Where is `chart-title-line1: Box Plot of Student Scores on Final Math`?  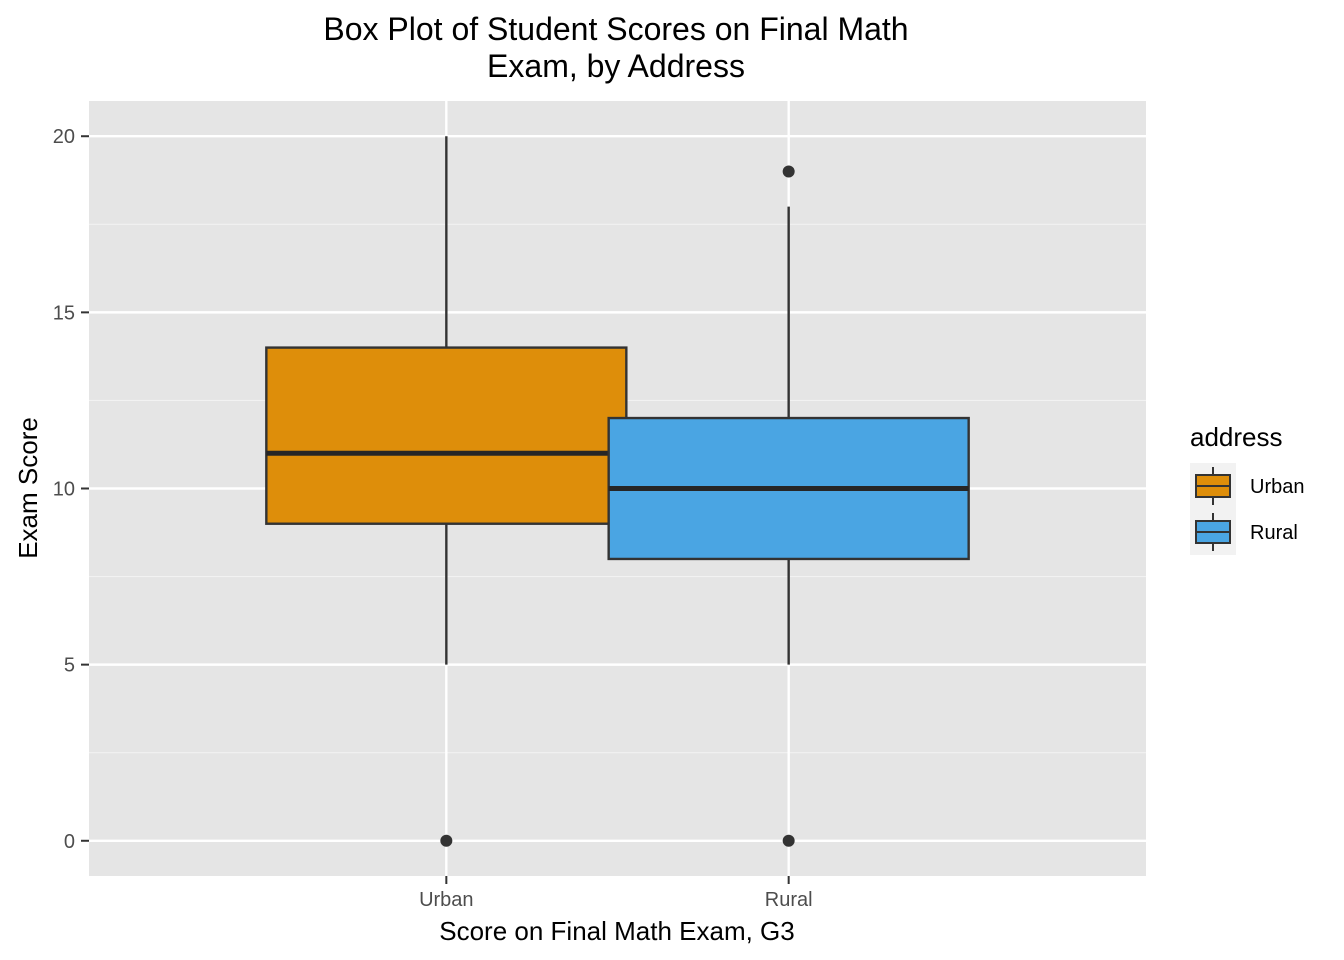
chart-title-line1: Box Plot of Student Scores on Final Math is located at coordinates (615, 29).